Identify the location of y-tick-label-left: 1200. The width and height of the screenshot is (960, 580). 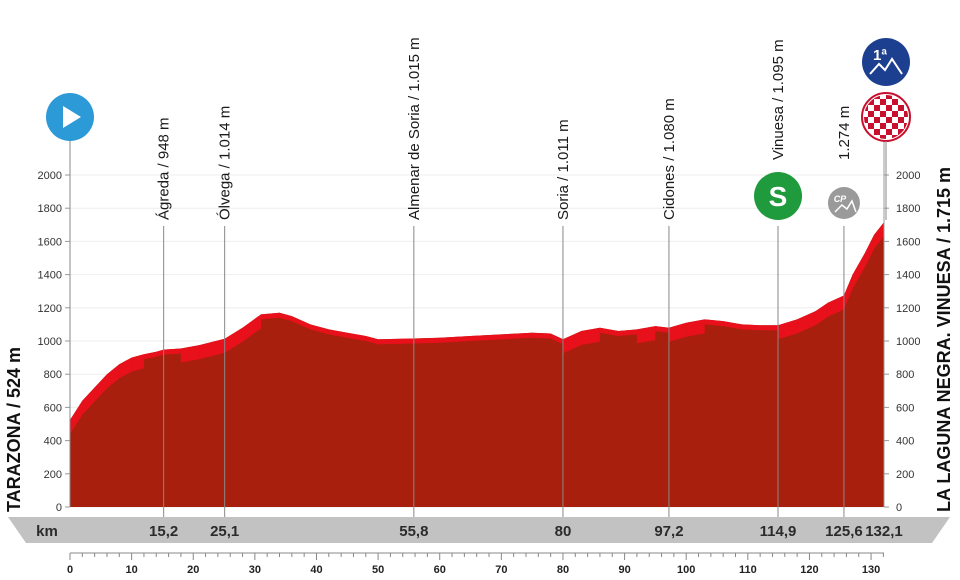
(50, 309).